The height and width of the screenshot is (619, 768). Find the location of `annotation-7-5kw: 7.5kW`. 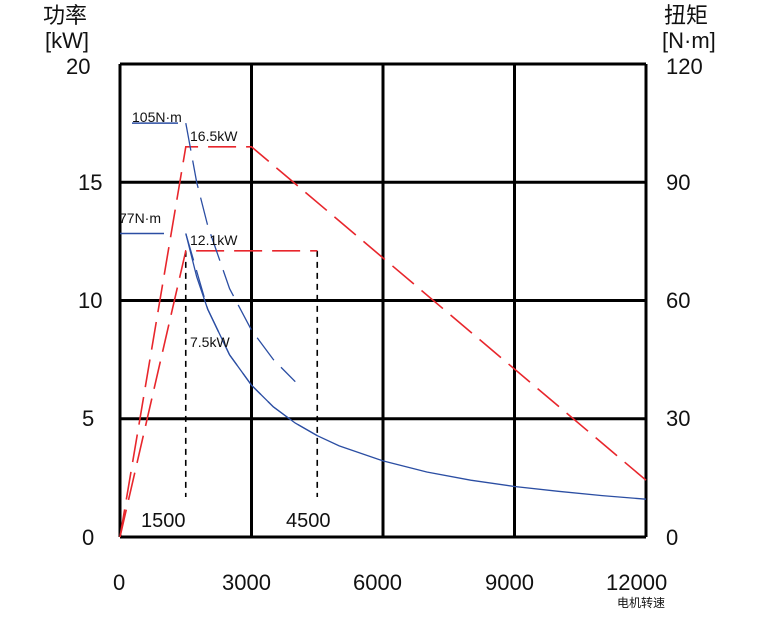

annotation-7-5kw: 7.5kW is located at coordinates (210, 342).